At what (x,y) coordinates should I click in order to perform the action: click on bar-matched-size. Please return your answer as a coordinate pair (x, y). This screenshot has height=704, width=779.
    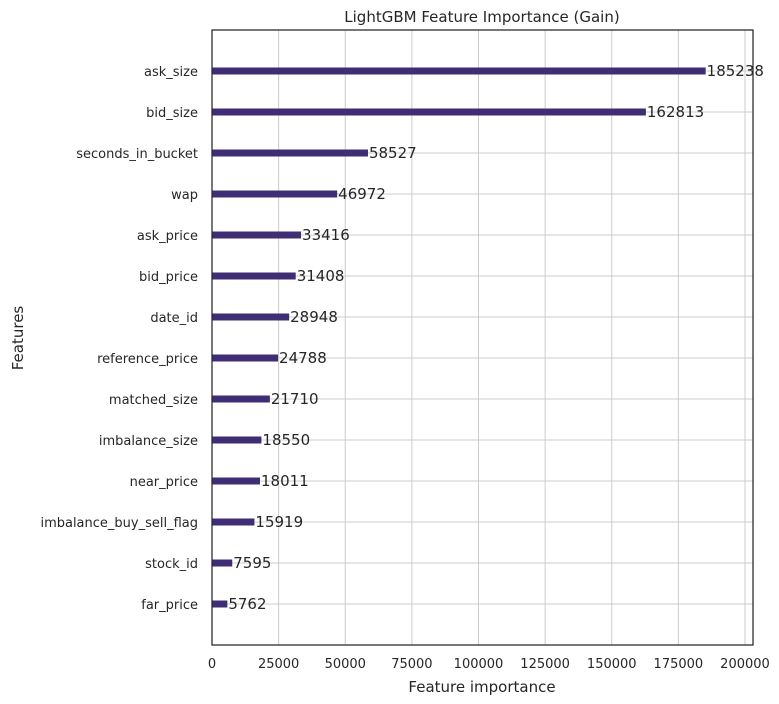
    Looking at the image, I should click on (241, 399).